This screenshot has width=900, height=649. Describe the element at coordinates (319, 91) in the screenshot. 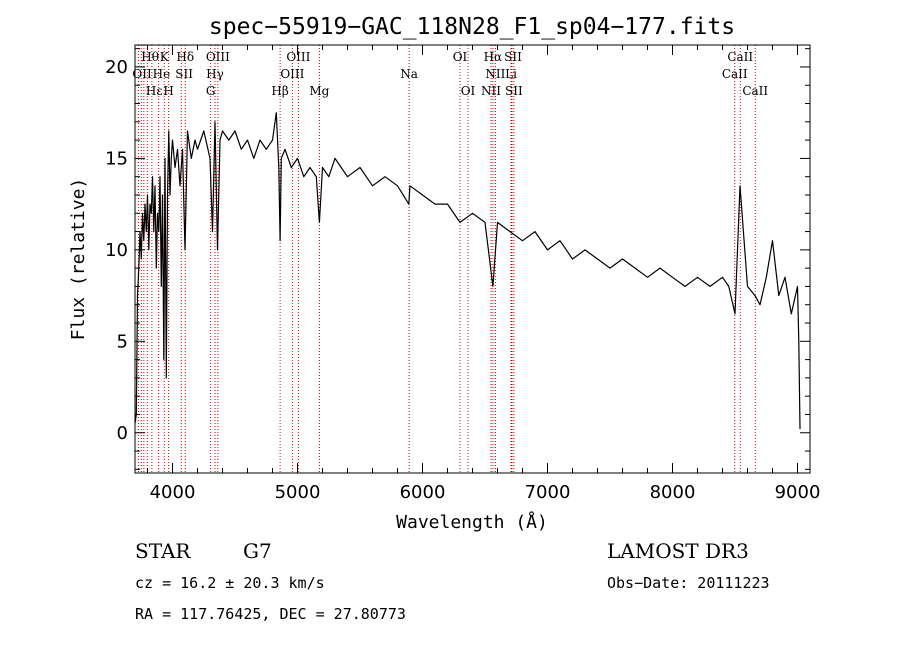

I see `spectral-line-label: Mg` at that location.